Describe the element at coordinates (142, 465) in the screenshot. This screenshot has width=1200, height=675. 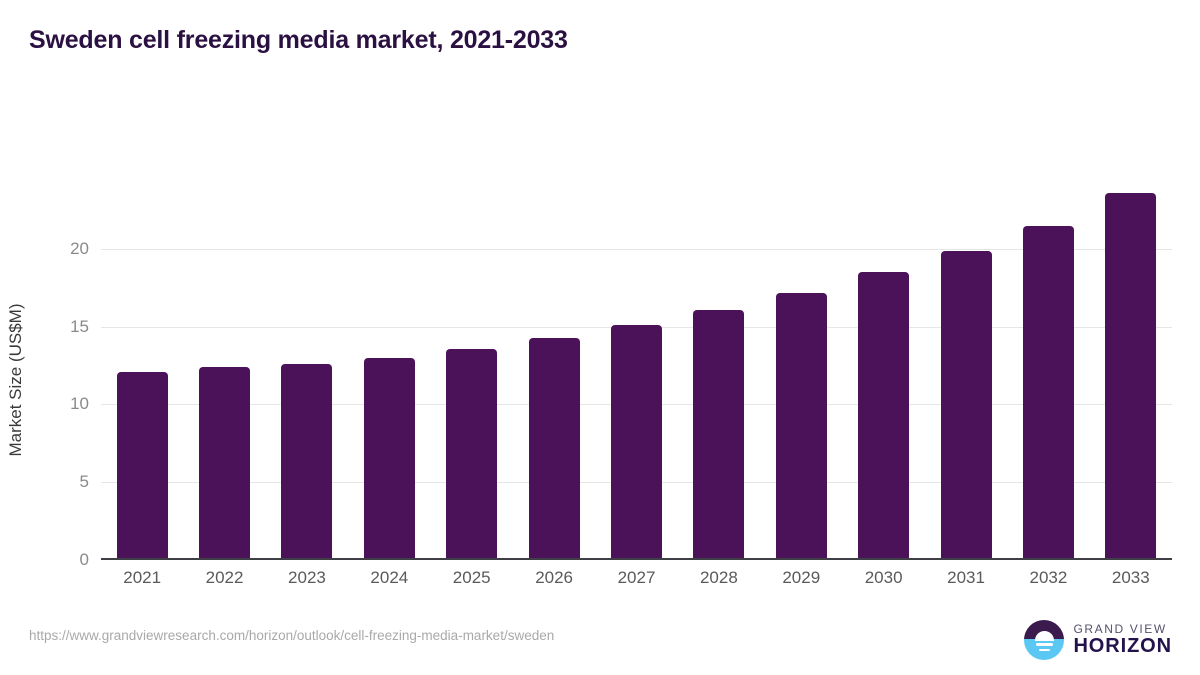
I see `bar-2021` at that location.